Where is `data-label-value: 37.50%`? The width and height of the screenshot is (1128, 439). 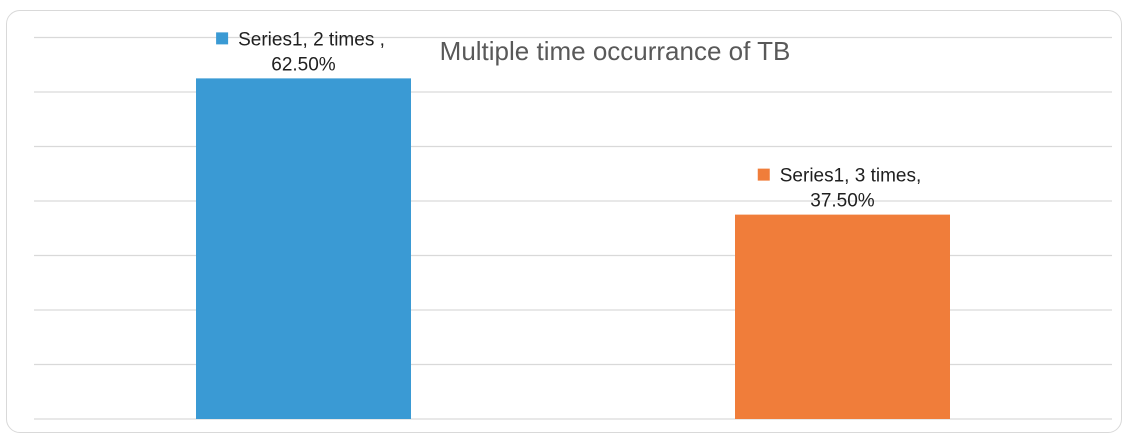 data-label-value: 37.50% is located at coordinates (842, 201).